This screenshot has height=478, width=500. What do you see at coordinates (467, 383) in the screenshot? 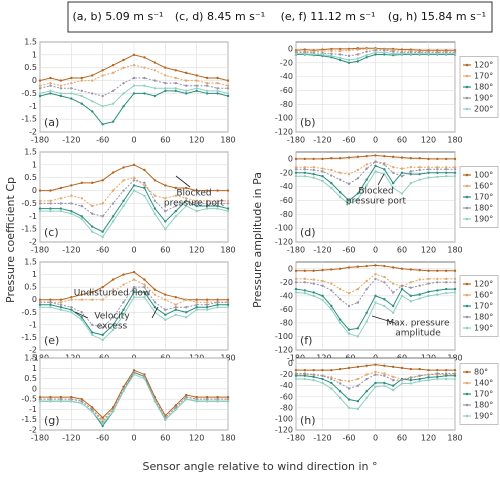
I see `legend-marker` at bounding box center [467, 383].